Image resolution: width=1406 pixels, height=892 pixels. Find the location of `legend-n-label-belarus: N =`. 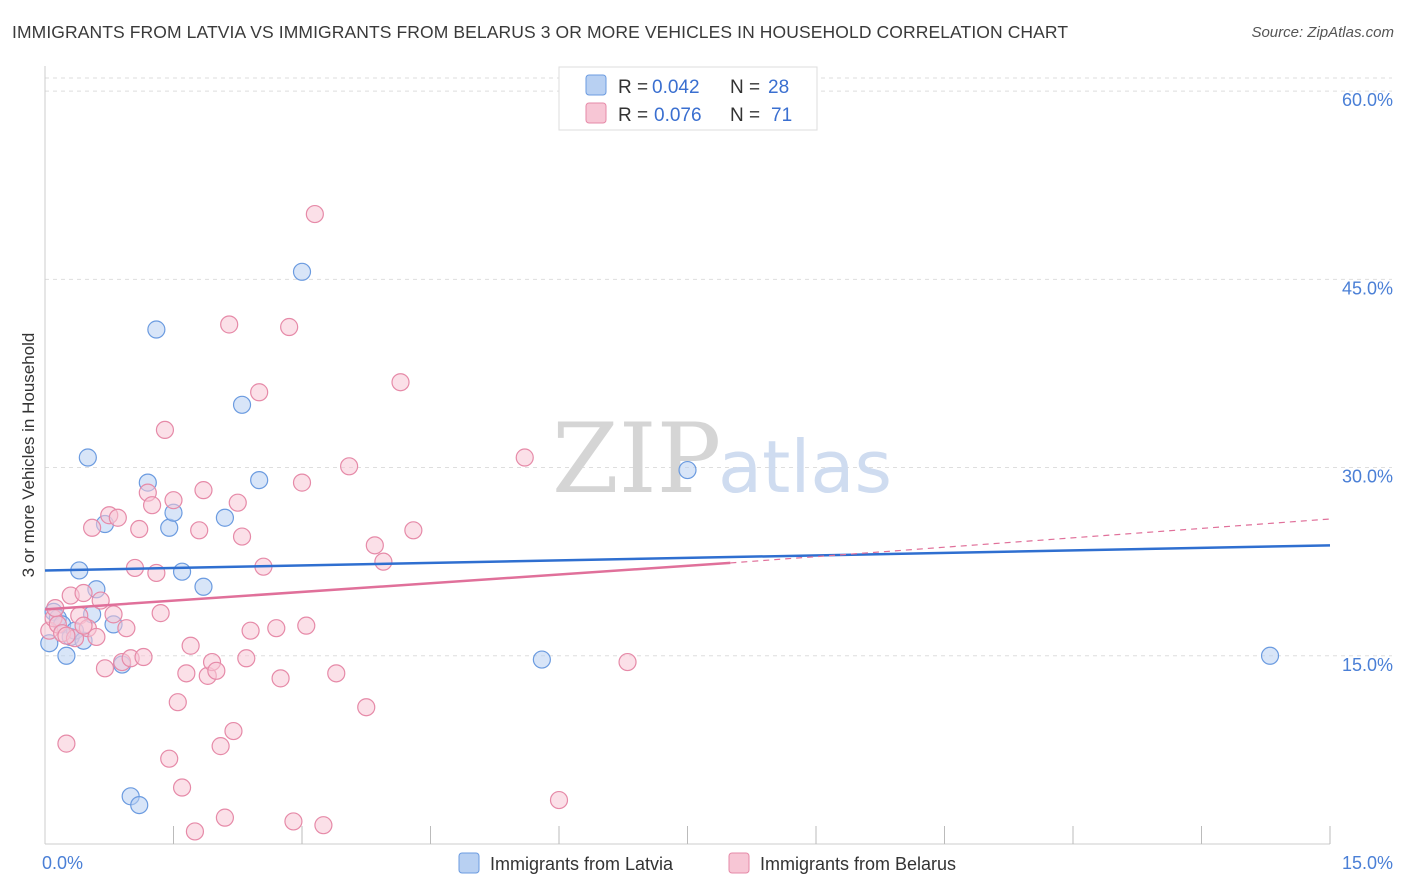

legend-n-label-belarus: N = is located at coordinates (745, 115).